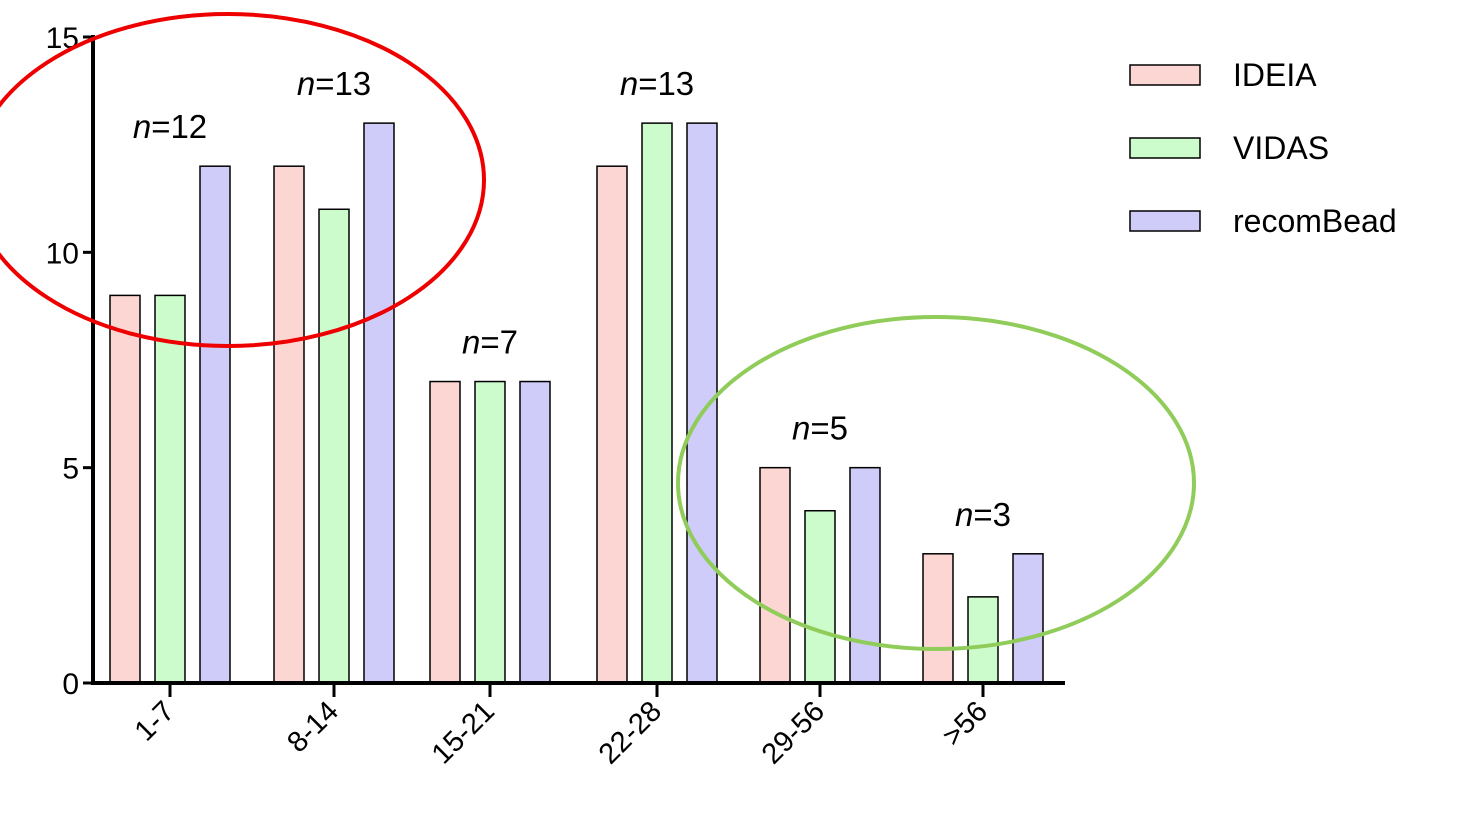  What do you see at coordinates (62, 253) in the screenshot?
I see `y-tick-label: 10` at bounding box center [62, 253].